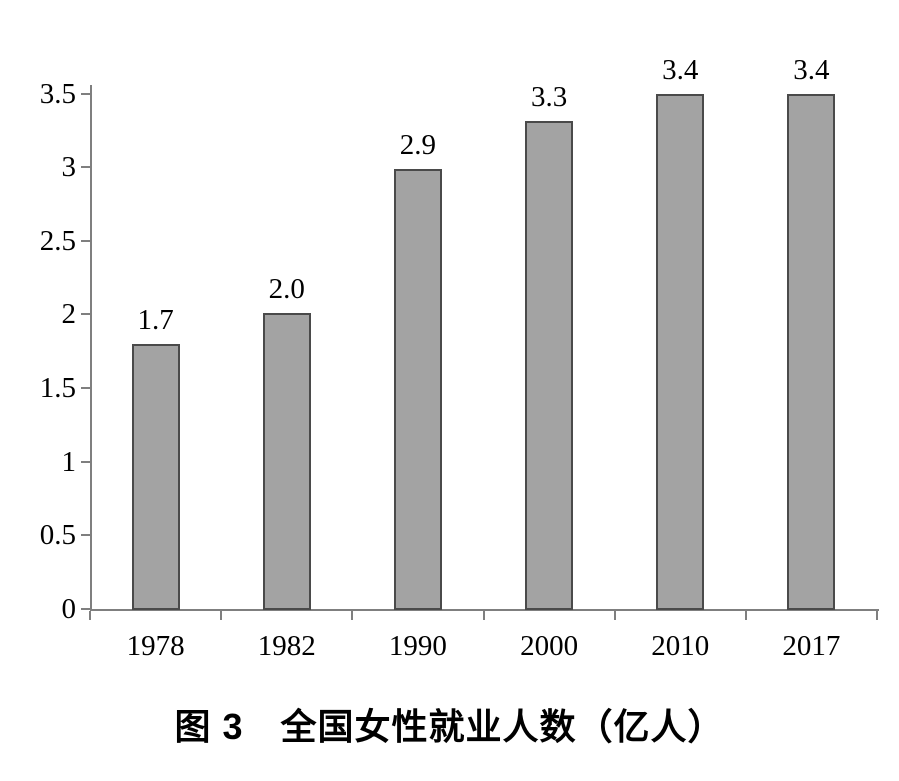  Describe the element at coordinates (69, 314) in the screenshot. I see `y-tick-label: 2` at that location.